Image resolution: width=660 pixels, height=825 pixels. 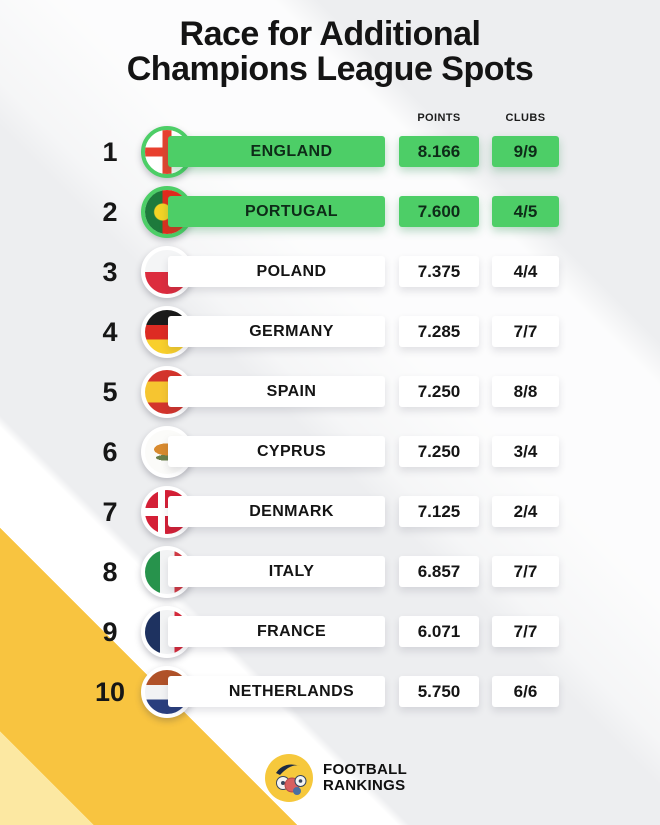 I want to click on country-name-bar: SPAIN, so click(x=276, y=391).